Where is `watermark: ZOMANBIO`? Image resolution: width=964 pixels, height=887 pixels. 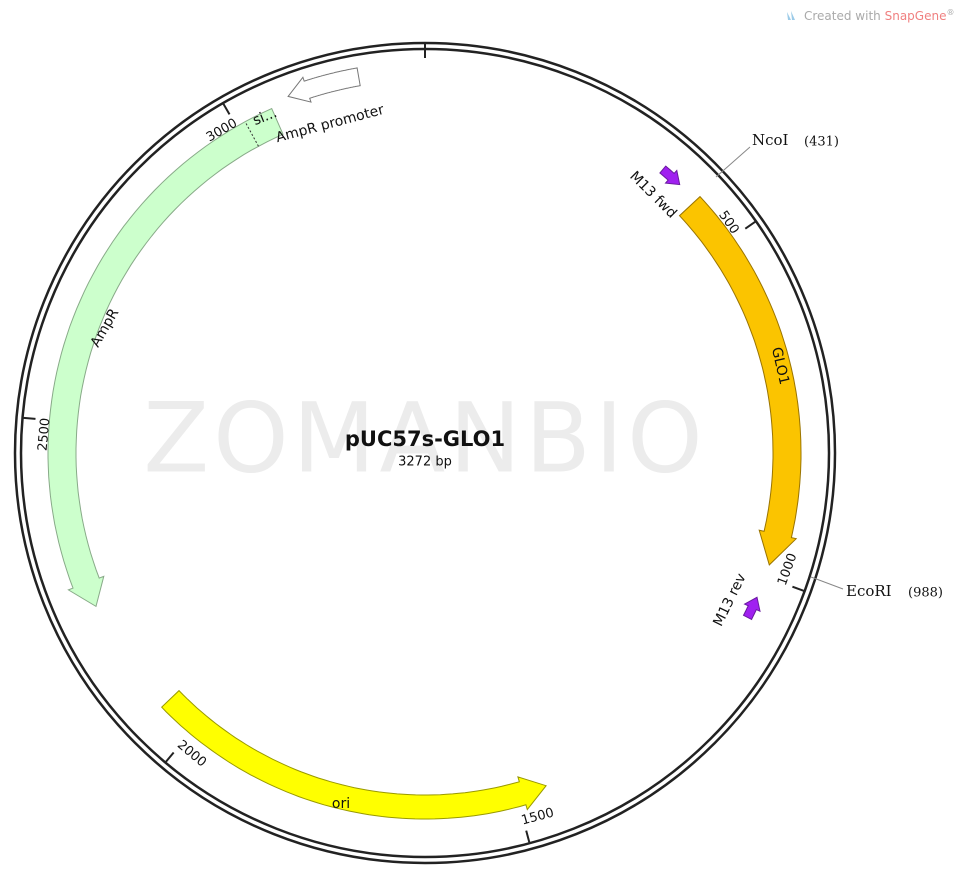
watermark: ZOMANBIO is located at coordinates (424, 438).